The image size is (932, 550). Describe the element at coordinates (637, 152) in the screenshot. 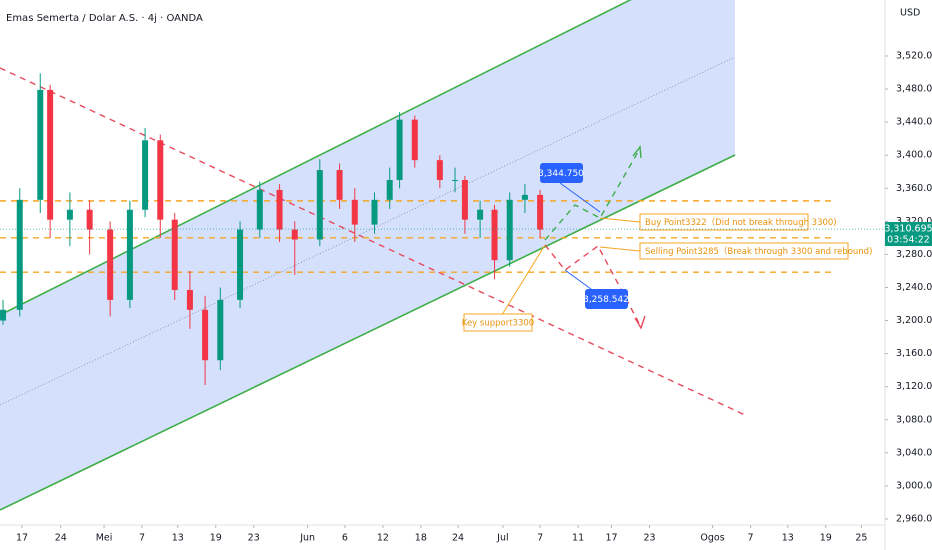

I see `bull-arrowhead` at that location.